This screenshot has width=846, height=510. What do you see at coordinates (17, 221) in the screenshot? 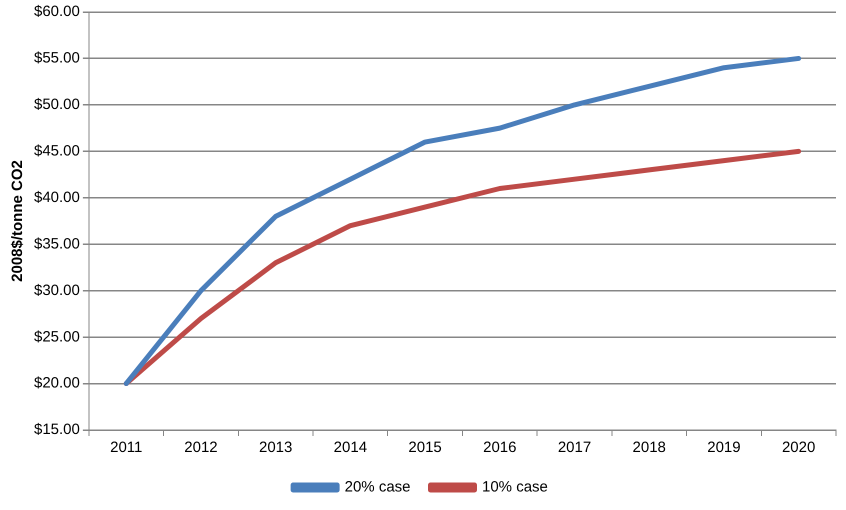
I see `y-axis-title: 2008$/tonne CO2` at bounding box center [17, 221].